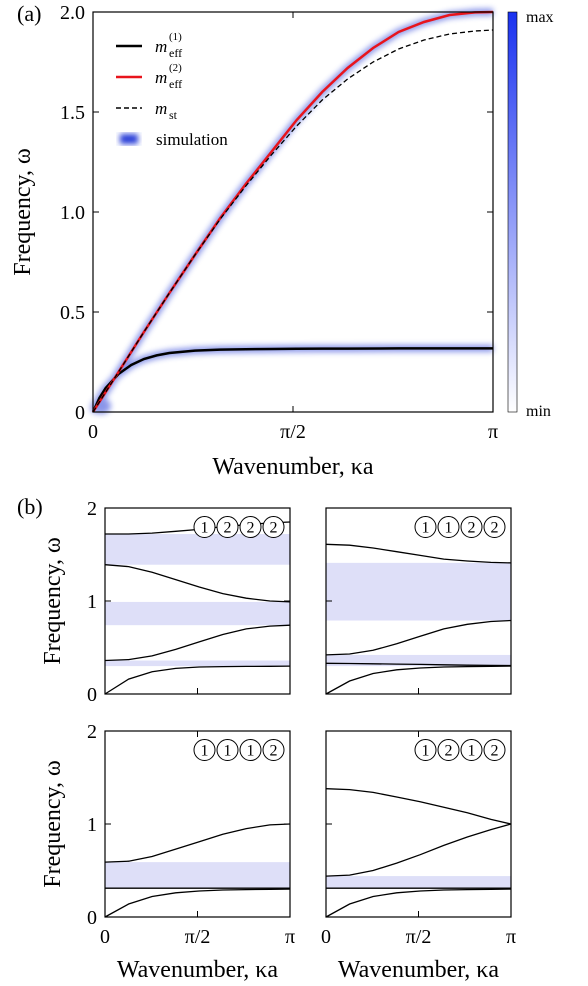 The width and height of the screenshot is (588, 986). Describe the element at coordinates (291, 379) in the screenshot. I see `simulation-band` at that location.